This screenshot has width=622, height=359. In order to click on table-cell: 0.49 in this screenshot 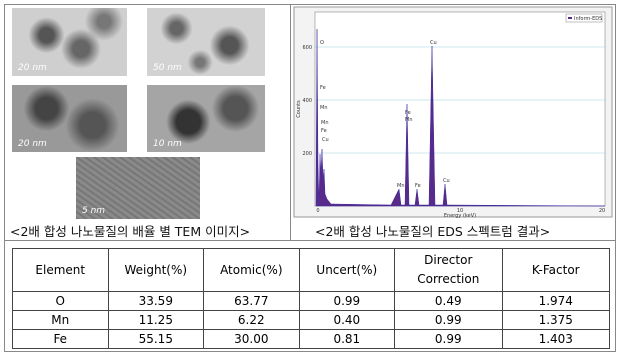, I will do `click(448, 301)`.